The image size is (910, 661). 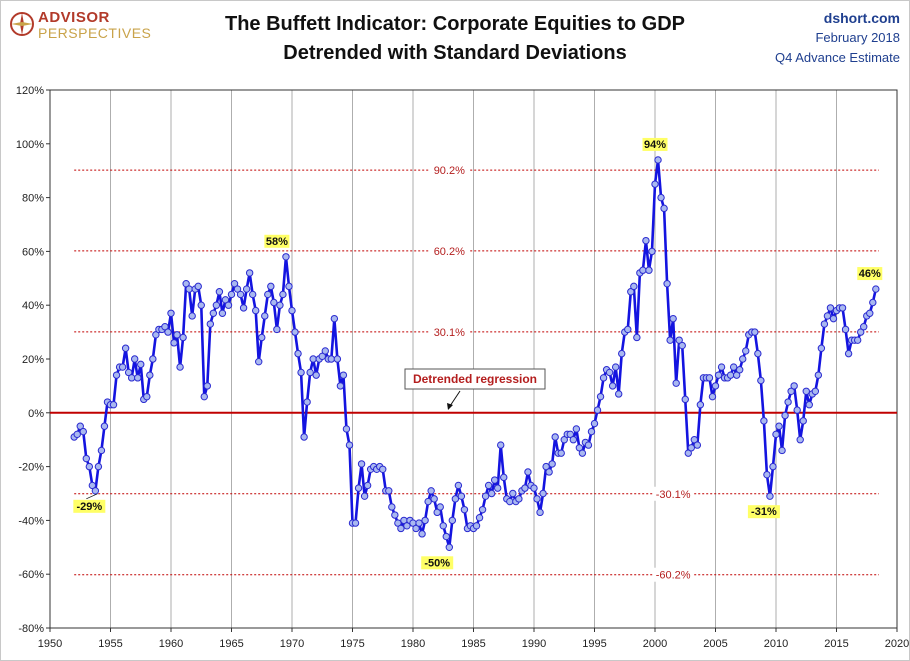 What do you see at coordinates (30, 145) in the screenshot?
I see `y-tick-label: 100%` at bounding box center [30, 145].